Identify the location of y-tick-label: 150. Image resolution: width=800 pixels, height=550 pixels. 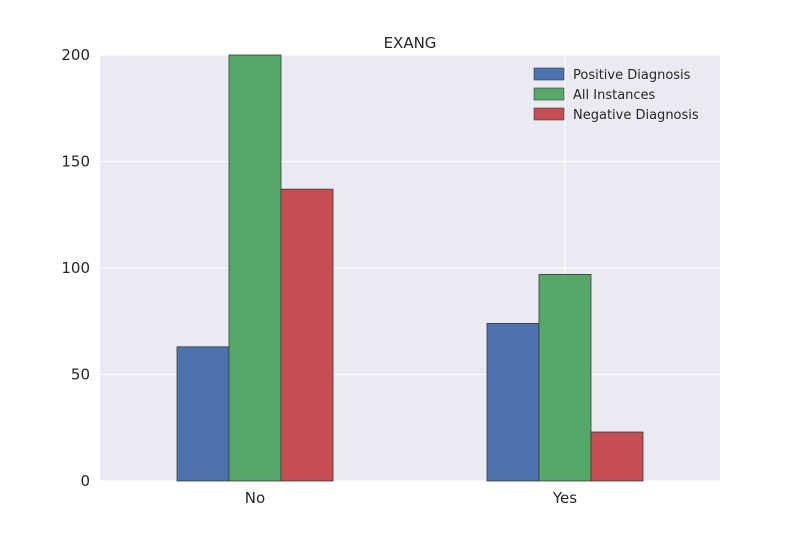
(75, 162).